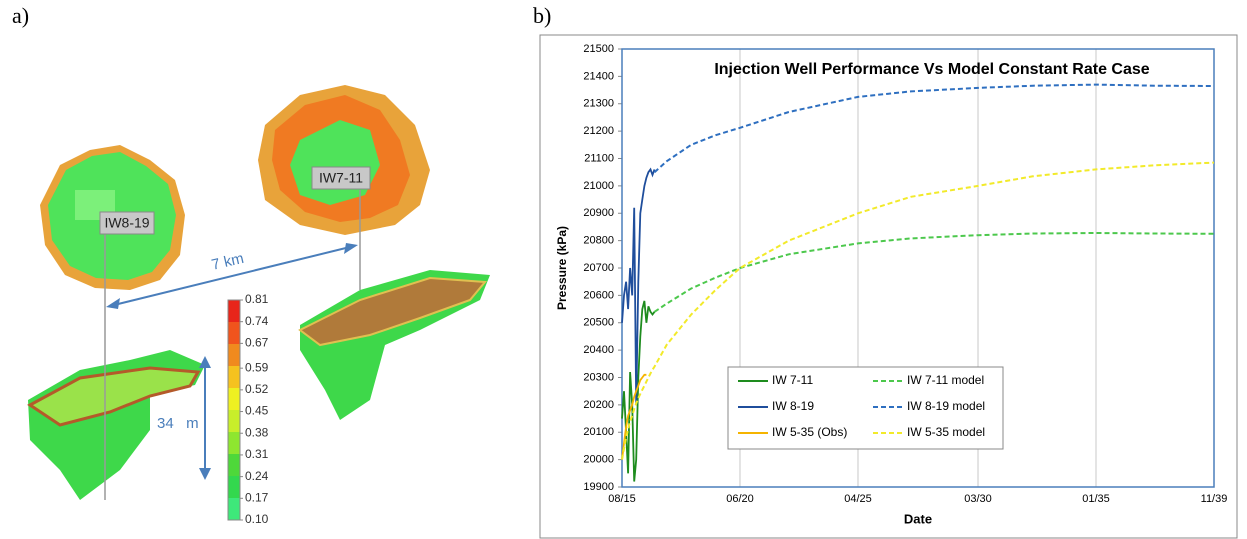  Describe the element at coordinates (946, 406) in the screenshot. I see `legend-label: IW 8-19 model` at that location.